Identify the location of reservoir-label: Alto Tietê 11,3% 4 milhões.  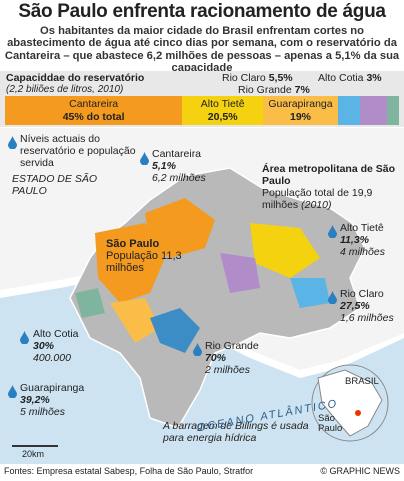
(362, 240).